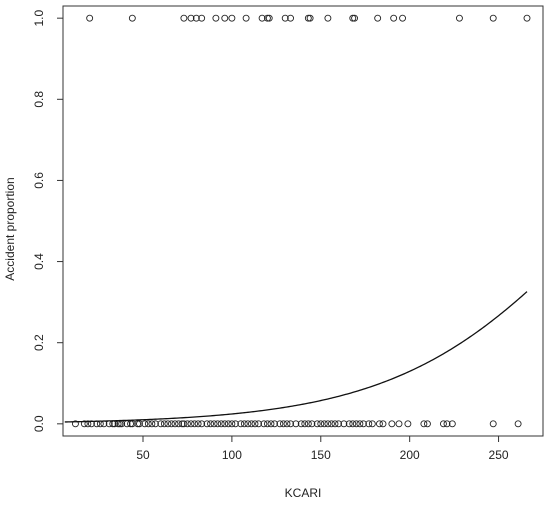  Describe the element at coordinates (39, 423) in the screenshot. I see `y-tick-label: 0.0` at that location.